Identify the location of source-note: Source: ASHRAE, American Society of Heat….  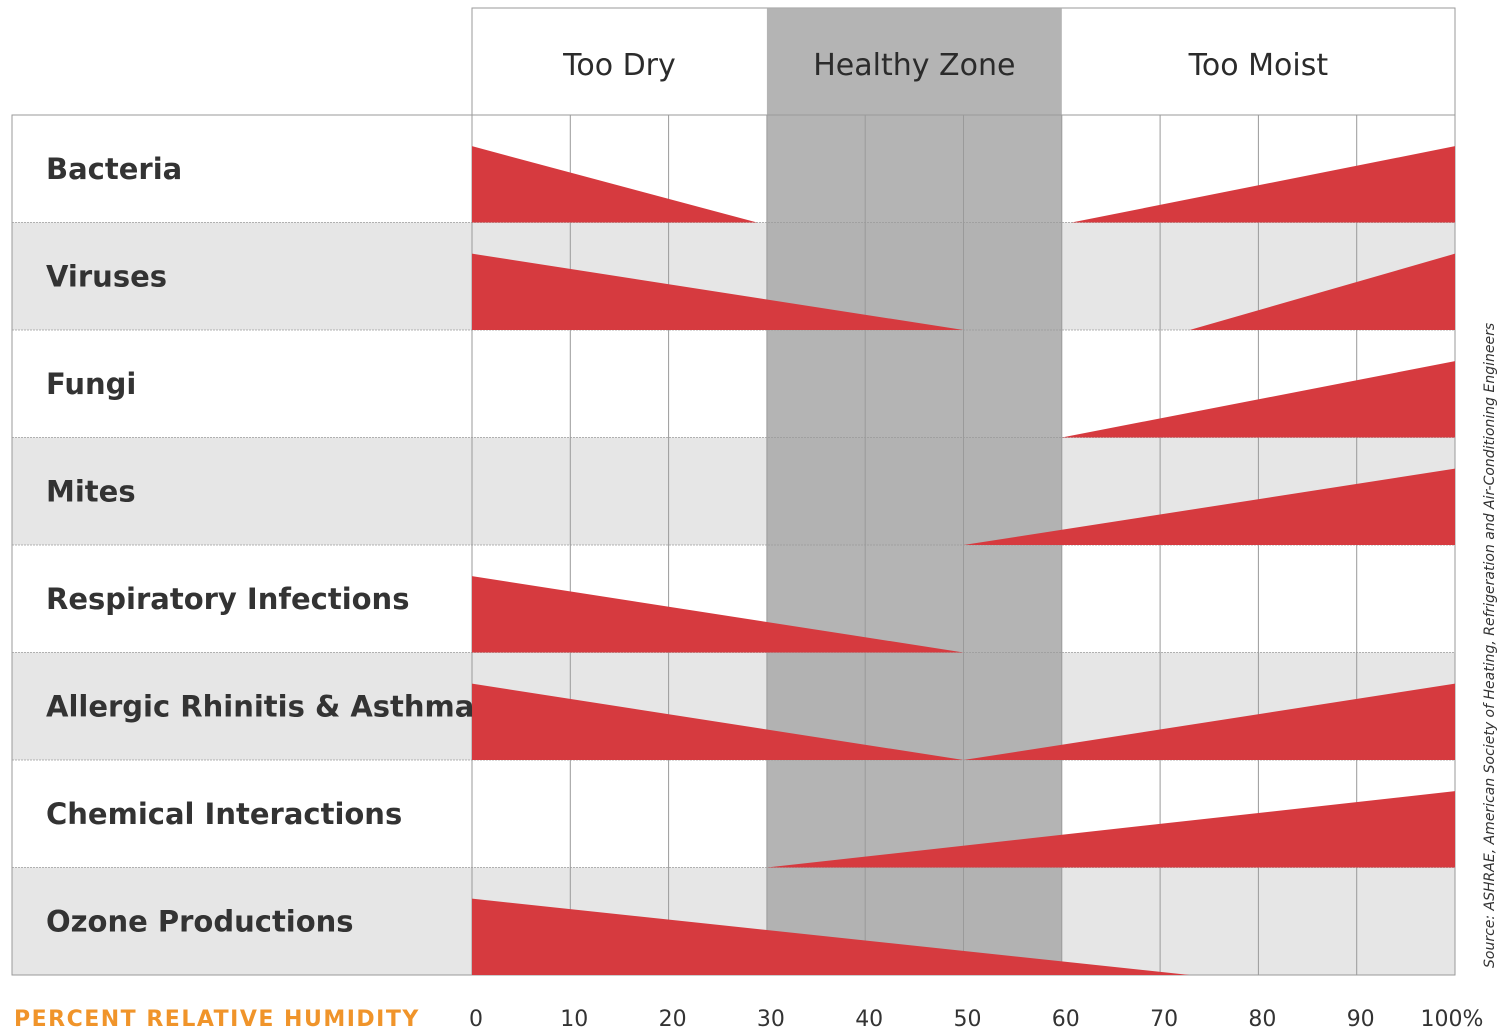
(1490, 645).